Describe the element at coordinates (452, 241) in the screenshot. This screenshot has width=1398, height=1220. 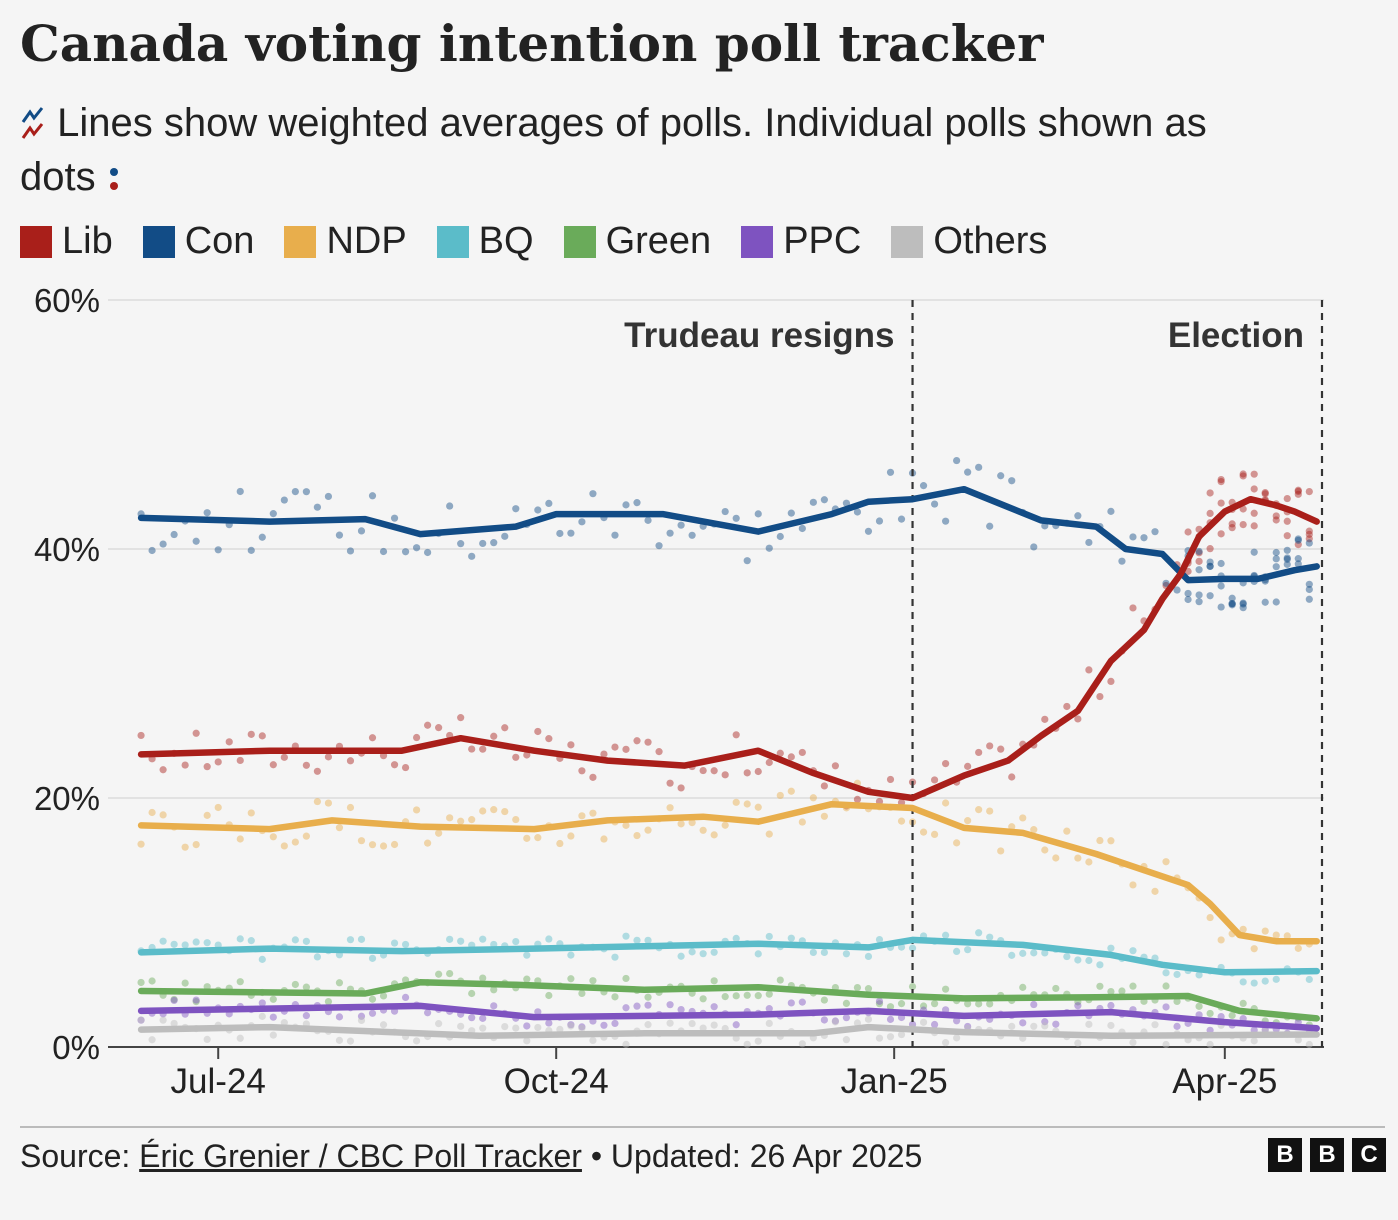
I see `legend-swatch-bq` at that location.